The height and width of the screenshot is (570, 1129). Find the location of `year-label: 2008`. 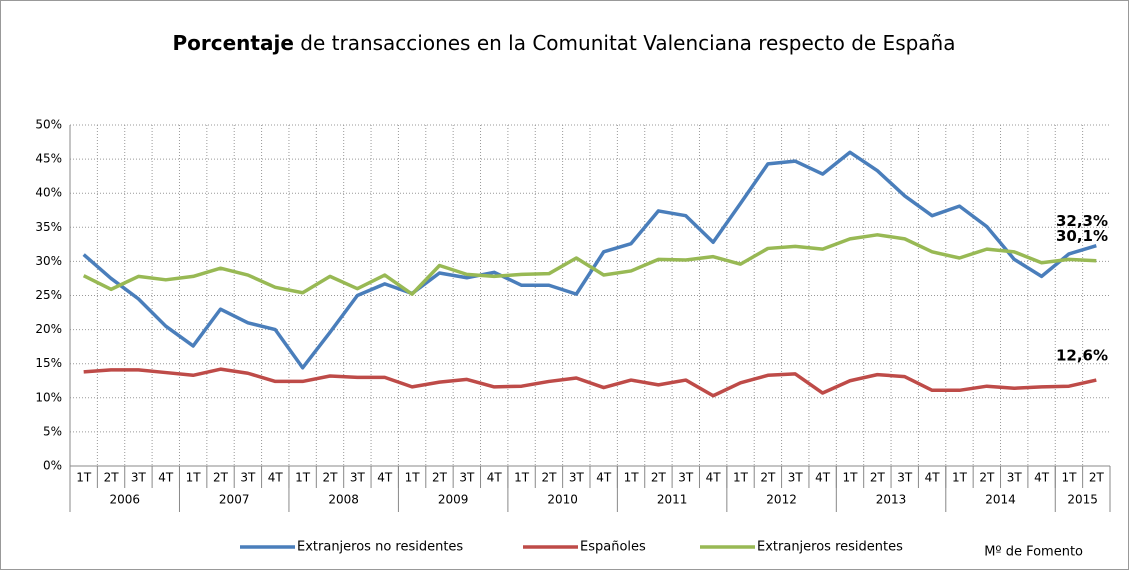

year-label: 2008 is located at coordinates (343, 500).